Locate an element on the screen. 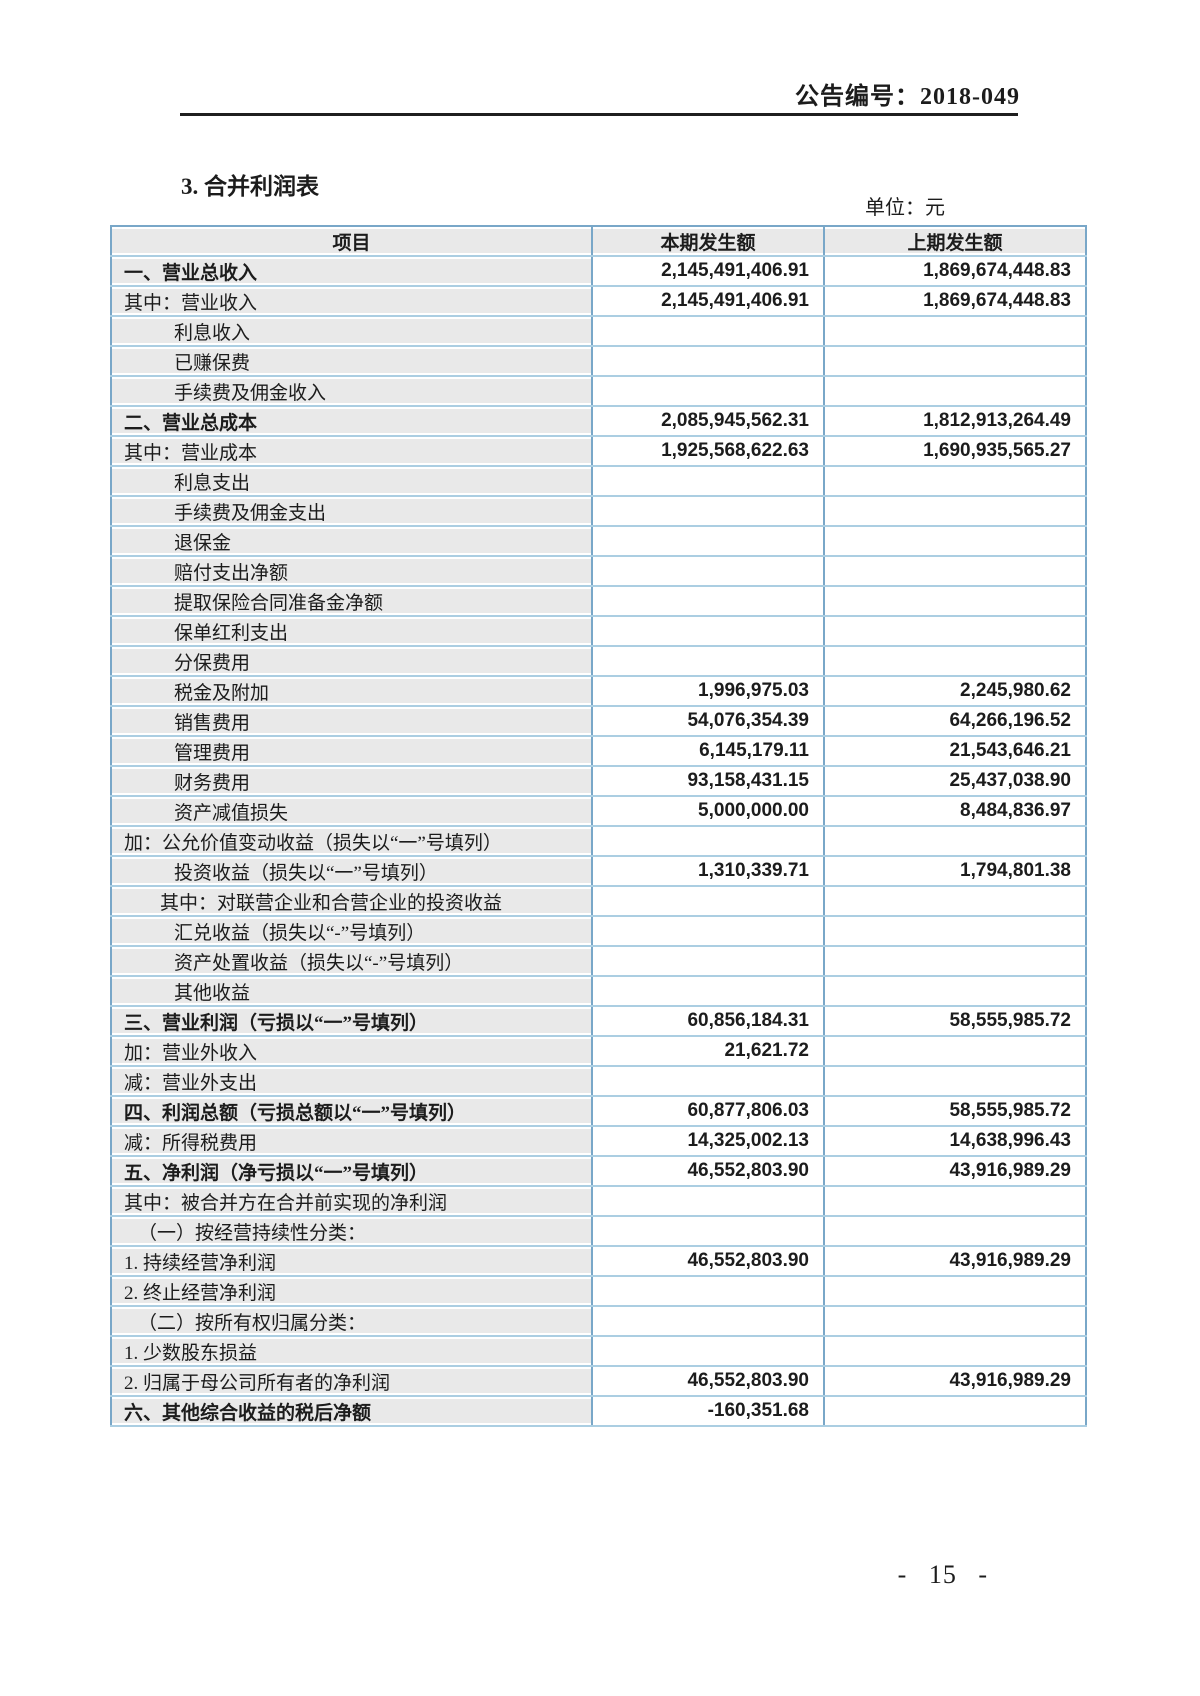 The height and width of the screenshot is (1696, 1200). row-label: 手续费及佣金支出 is located at coordinates (352, 511).